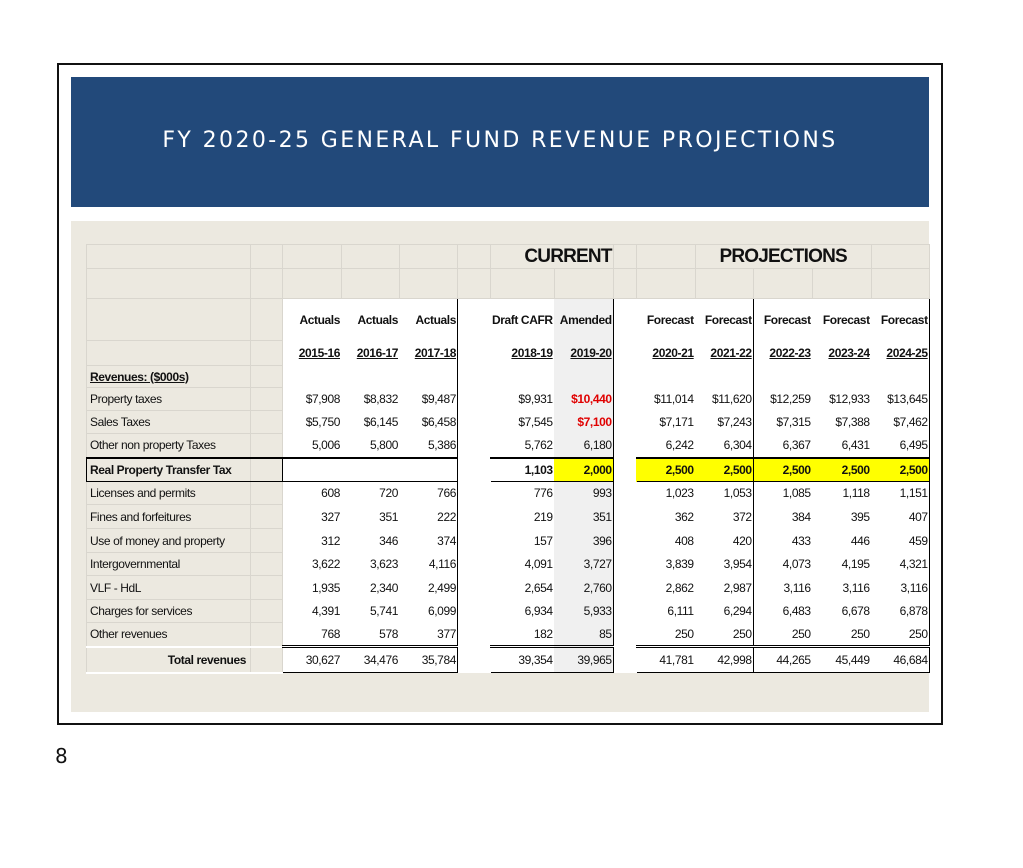 This screenshot has width=1023, height=868. Describe the element at coordinates (900, 399) in the screenshot. I see `value-cell: $13,645` at that location.